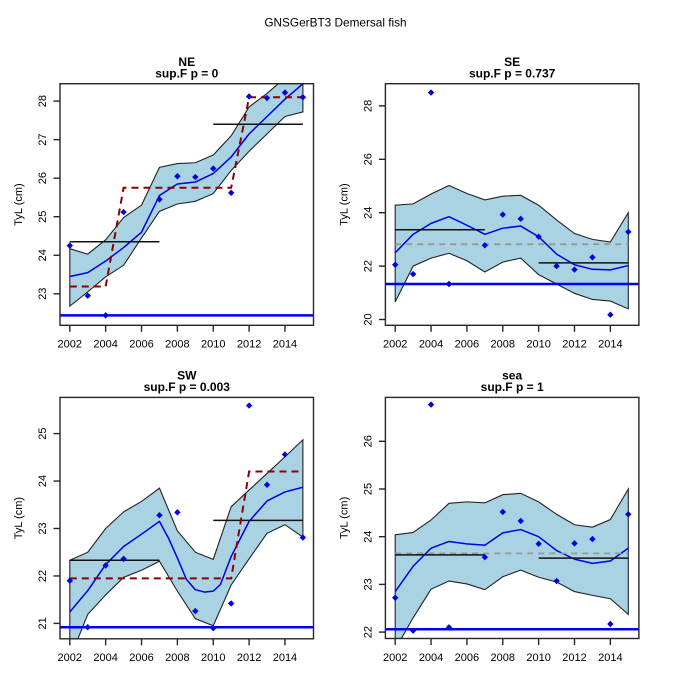 The image size is (675, 675). I want to click on svg-text: SE, so click(512, 62).